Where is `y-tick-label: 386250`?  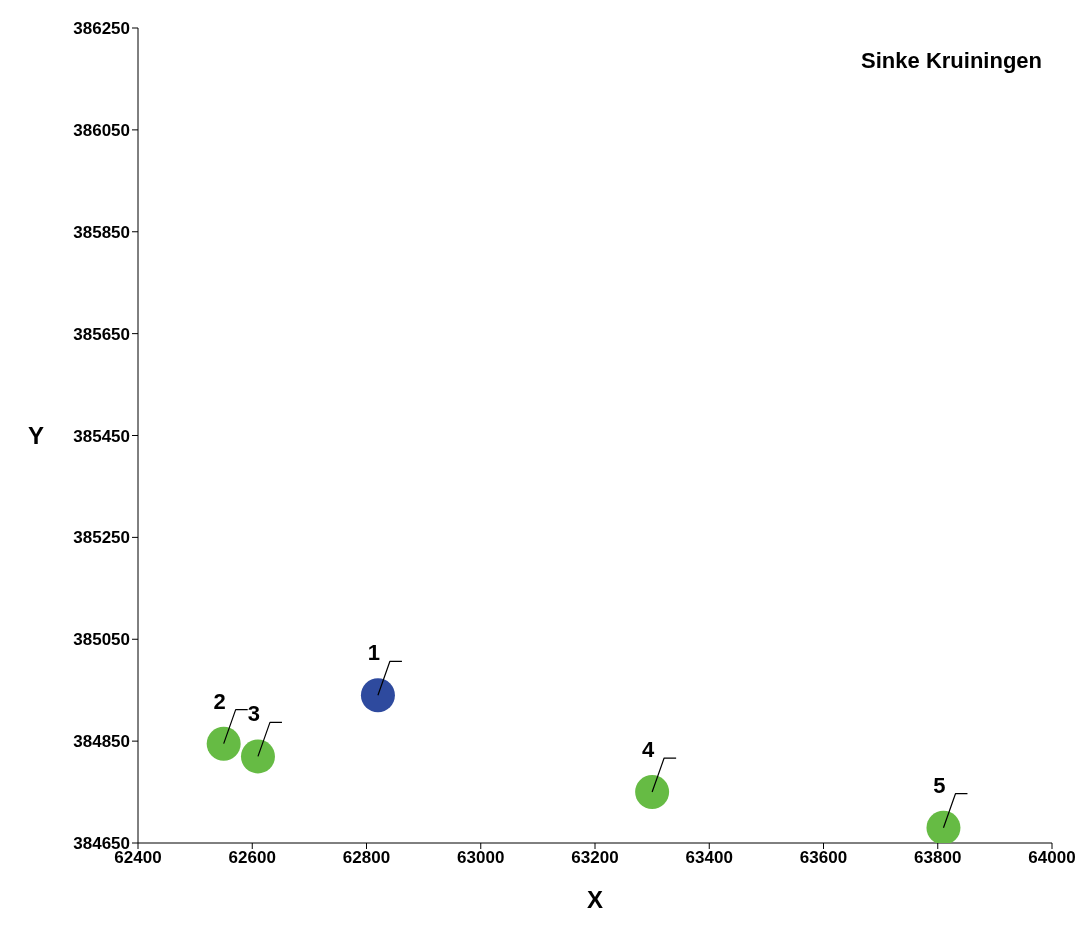
y-tick-label: 386250 is located at coordinates (101, 29).